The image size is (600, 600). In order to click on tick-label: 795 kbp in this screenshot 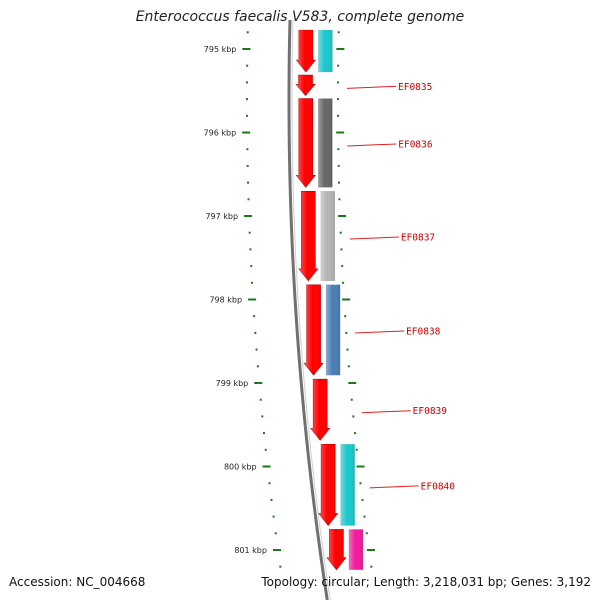, I will do `click(220, 49)`.